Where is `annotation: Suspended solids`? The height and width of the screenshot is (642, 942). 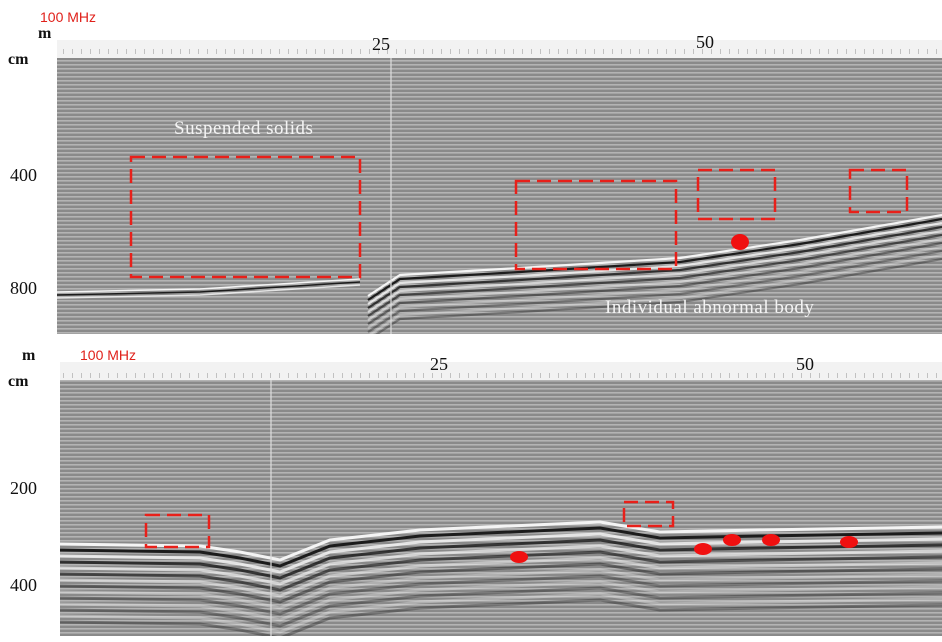
annotation: Suspended solids is located at coordinates (243, 128).